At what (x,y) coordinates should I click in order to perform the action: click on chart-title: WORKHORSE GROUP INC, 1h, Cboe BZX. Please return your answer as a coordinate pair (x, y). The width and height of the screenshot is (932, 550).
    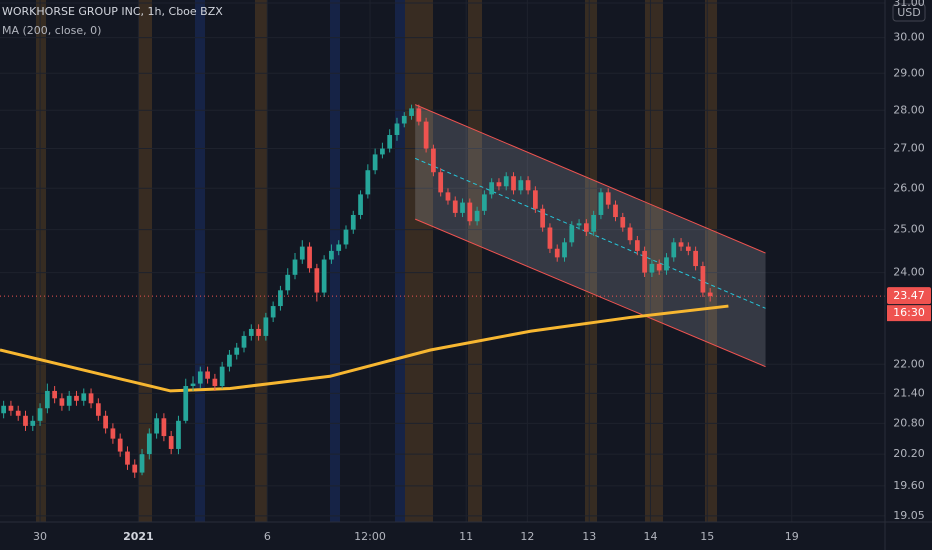
    Looking at the image, I should click on (112, 11).